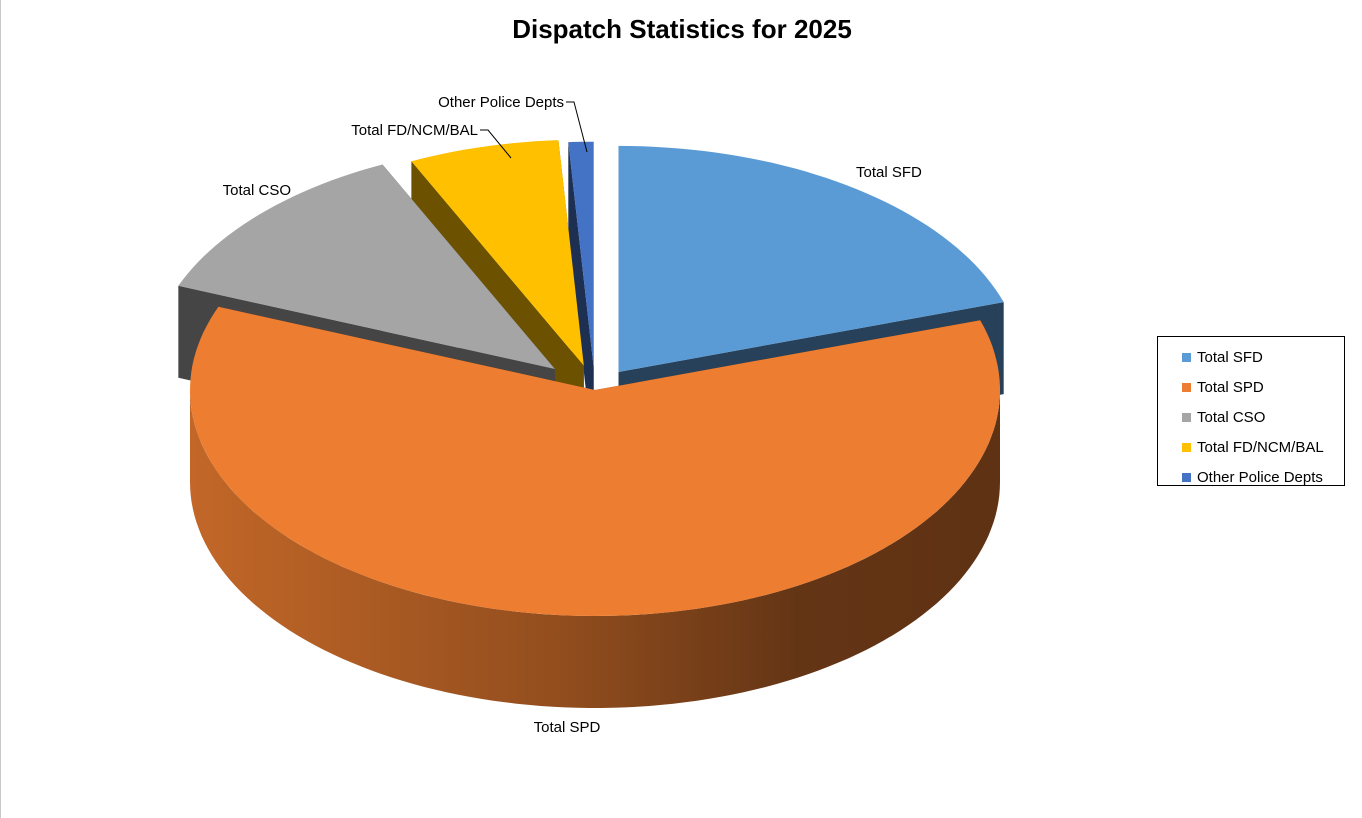  What do you see at coordinates (366, 266) in the screenshot?
I see `slice-total-cso` at bounding box center [366, 266].